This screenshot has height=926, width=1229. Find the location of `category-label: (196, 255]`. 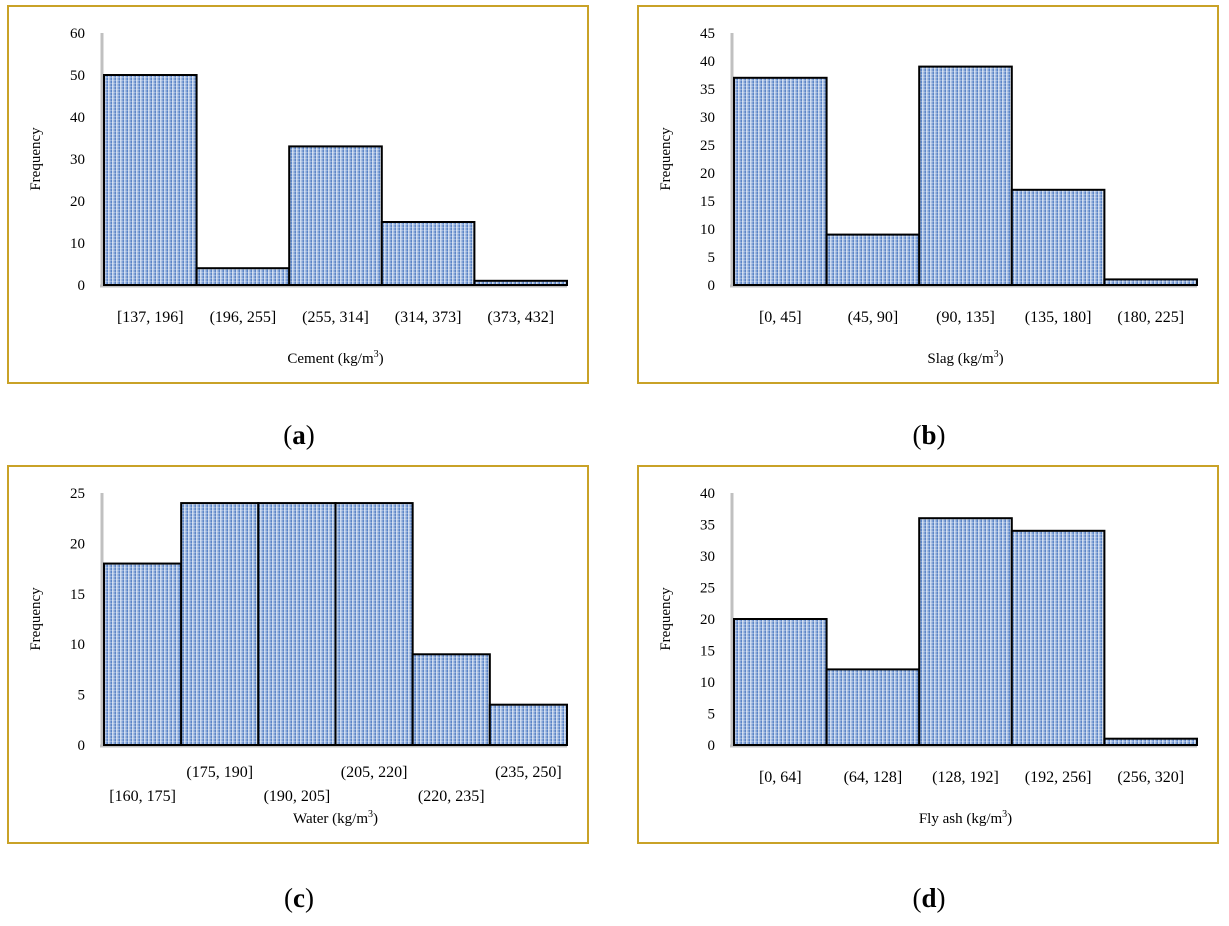

category-label: (196, 255] is located at coordinates (243, 317).